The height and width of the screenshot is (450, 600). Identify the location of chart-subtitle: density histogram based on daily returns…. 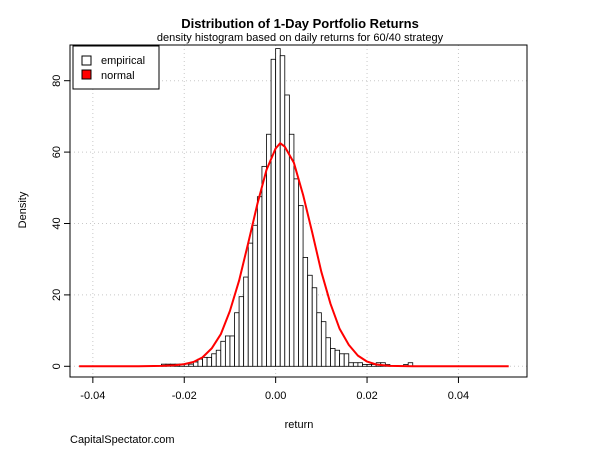
(300, 38).